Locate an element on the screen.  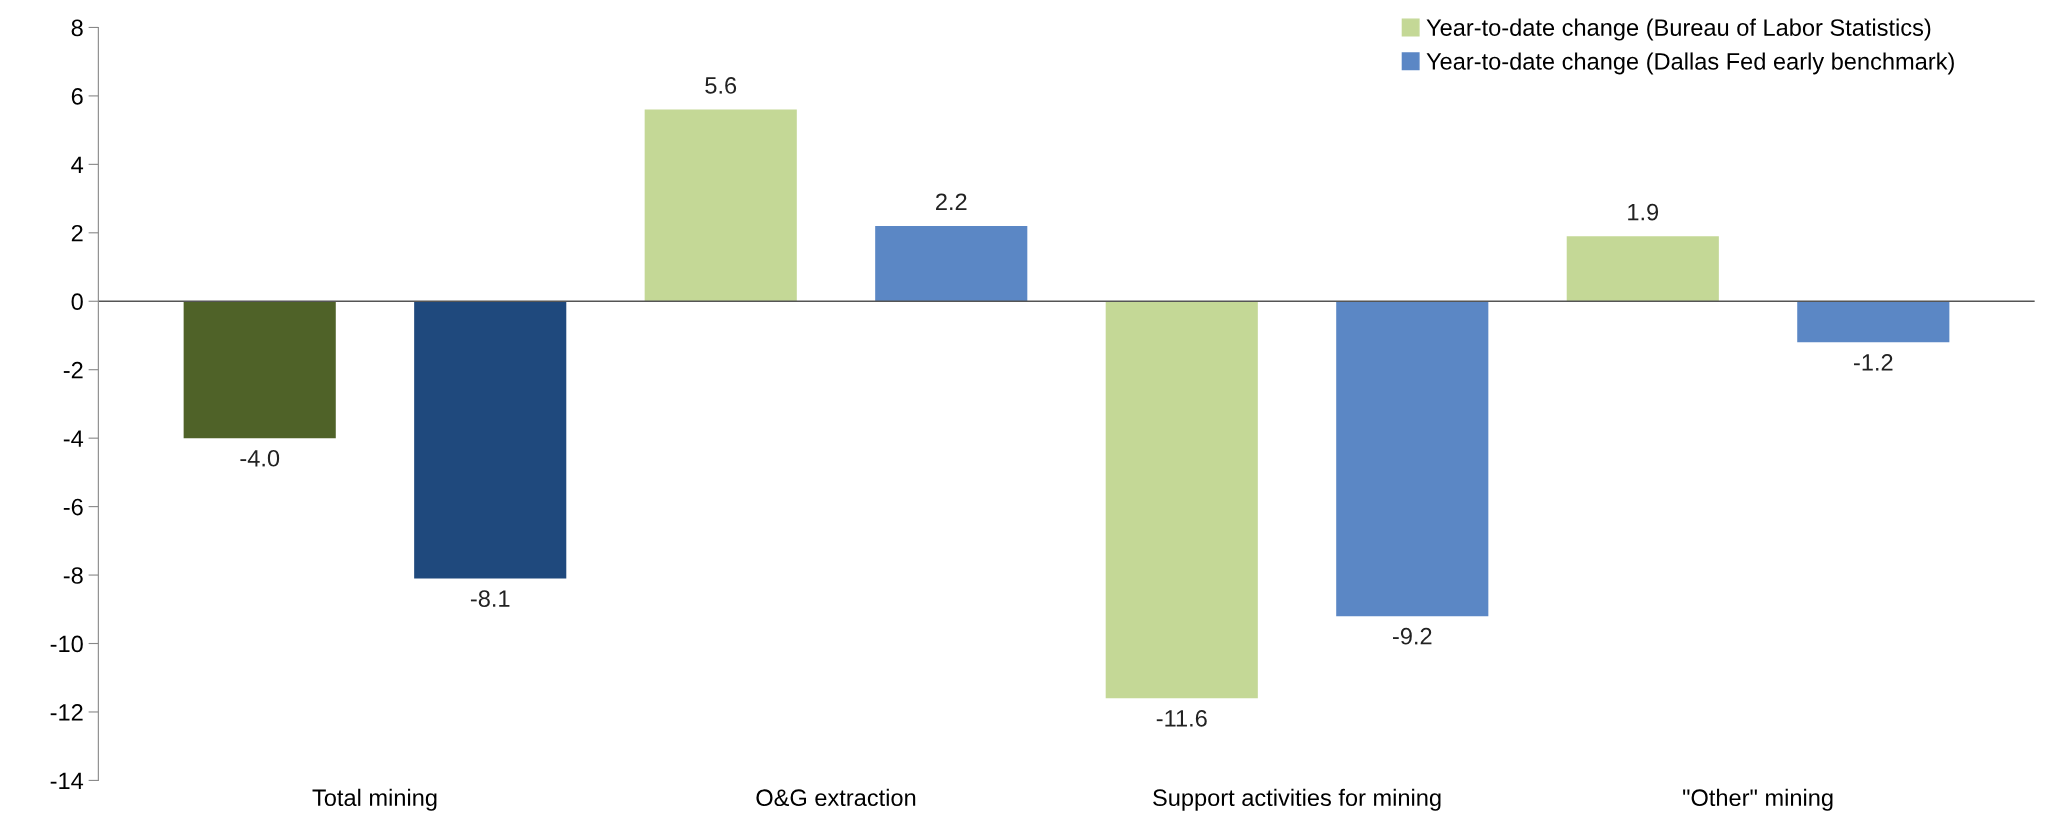
x-tick-label: Total mining is located at coordinates (374, 799).